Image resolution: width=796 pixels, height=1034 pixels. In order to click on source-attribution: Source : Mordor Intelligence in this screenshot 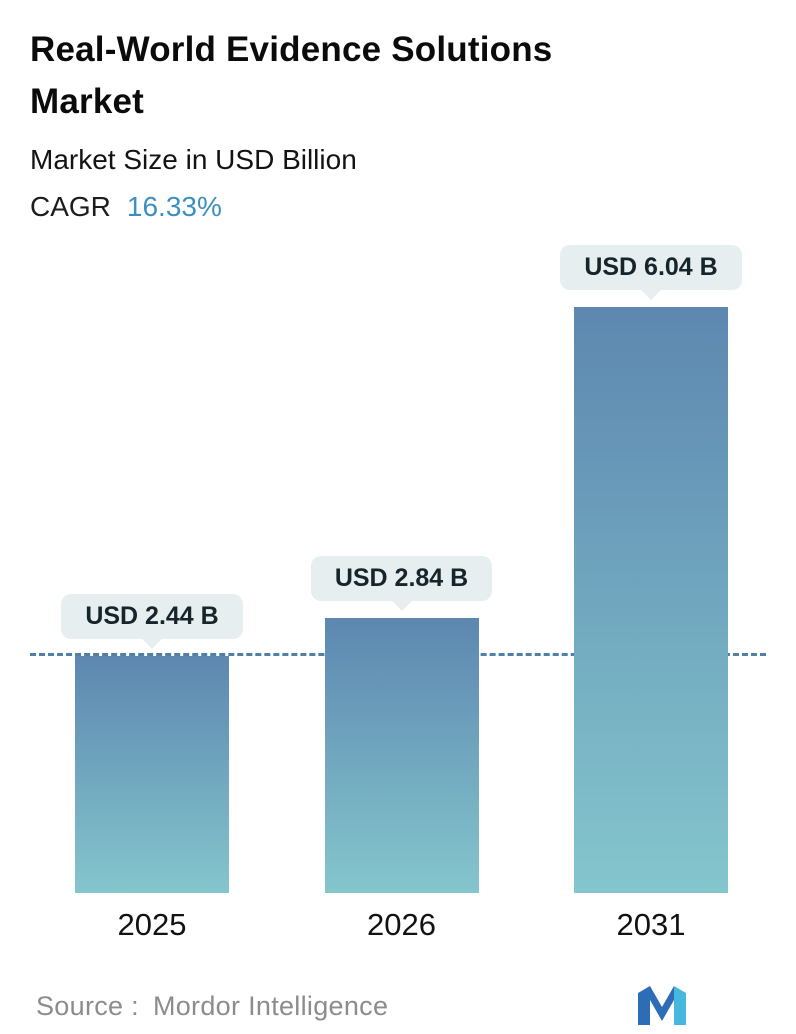, I will do `click(212, 1006)`.